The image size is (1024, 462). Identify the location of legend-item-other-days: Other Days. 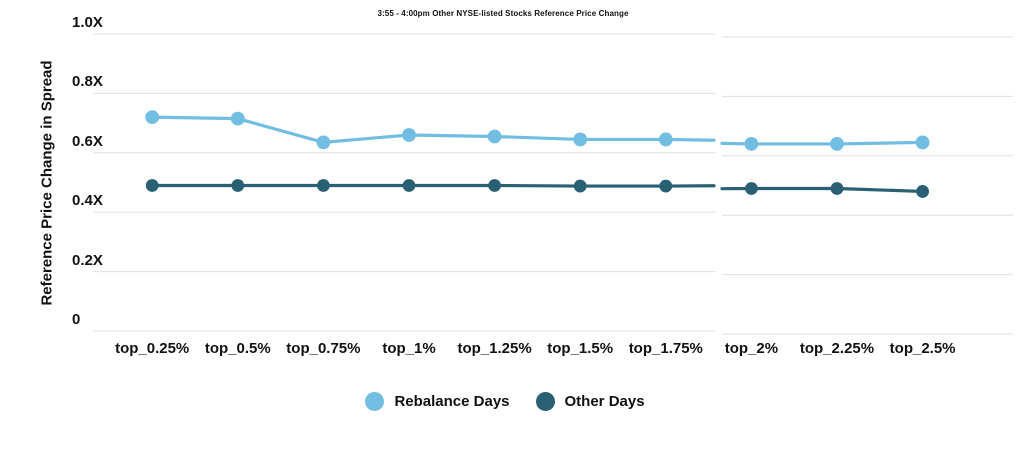
(590, 401).